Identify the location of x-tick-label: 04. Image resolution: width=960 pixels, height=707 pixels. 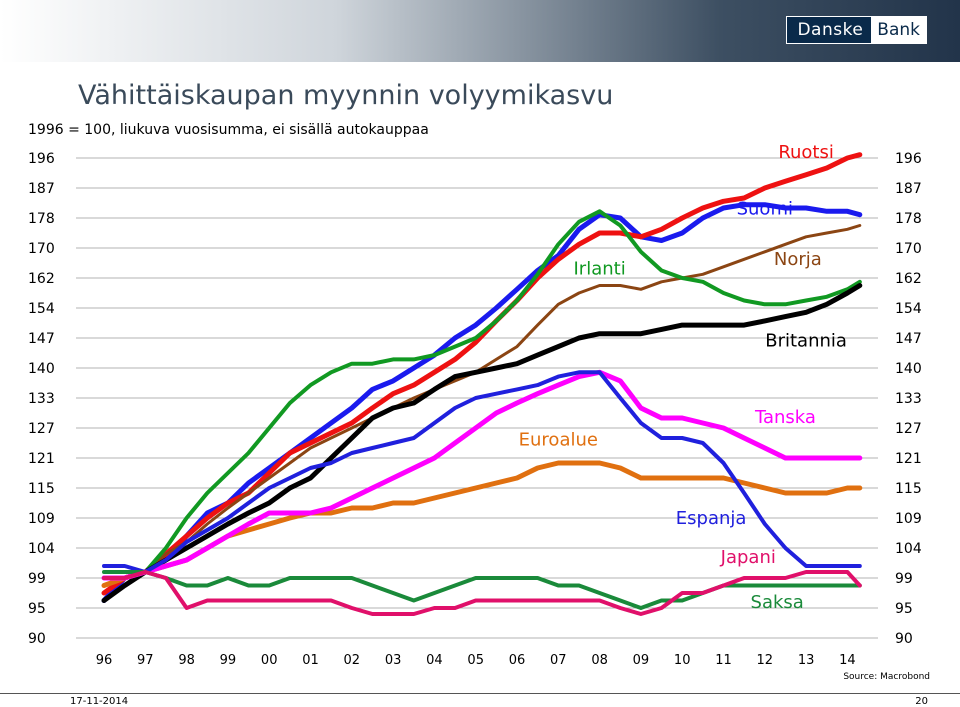
(434, 660).